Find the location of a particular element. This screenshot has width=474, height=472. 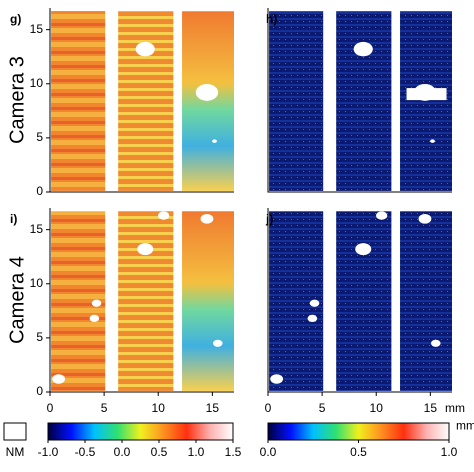

colorbar-tick-label: -0.5 is located at coordinates (85, 452).